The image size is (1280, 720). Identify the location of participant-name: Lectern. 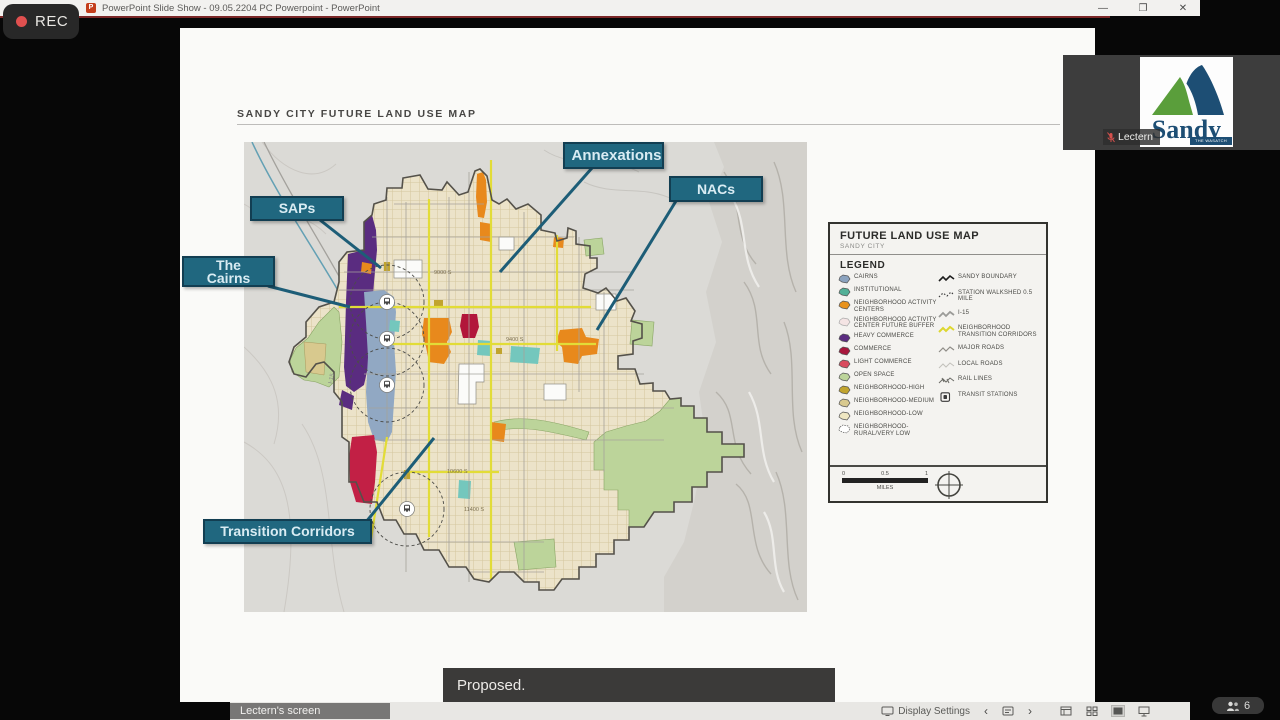
(1136, 137).